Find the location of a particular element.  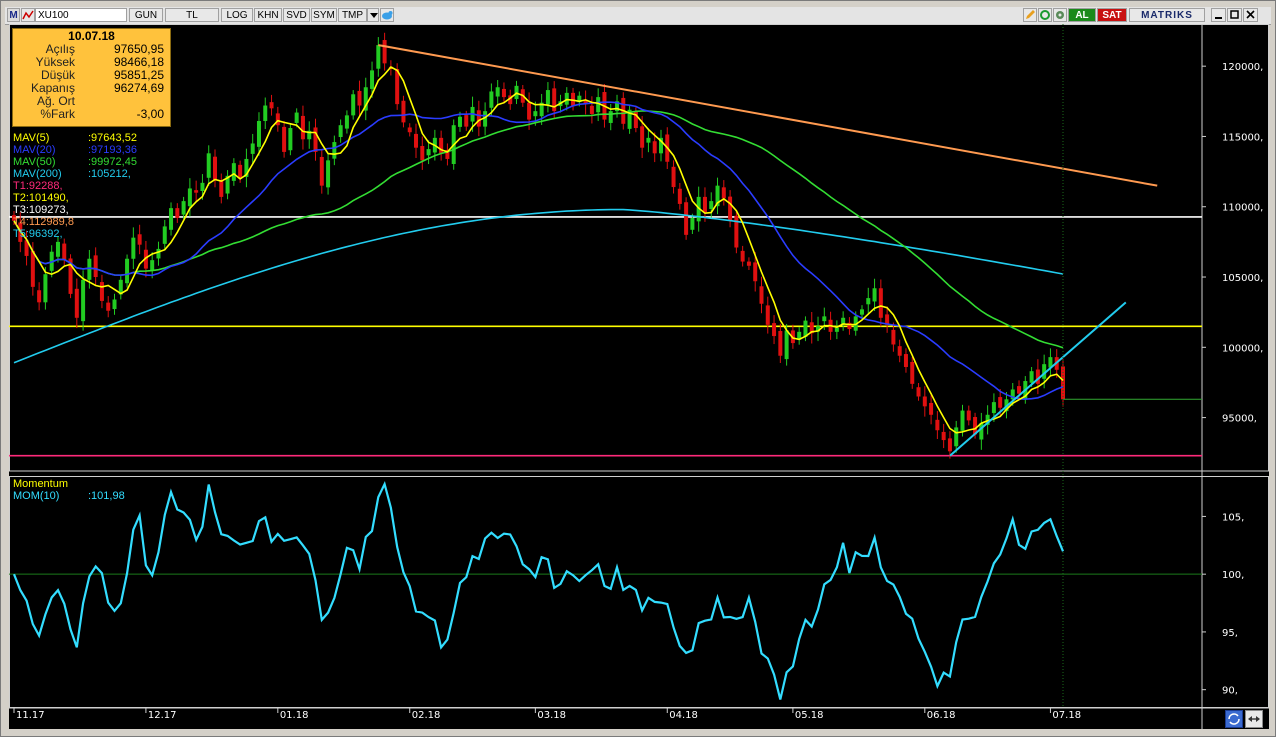

currency-select: TL is located at coordinates (192, 15).